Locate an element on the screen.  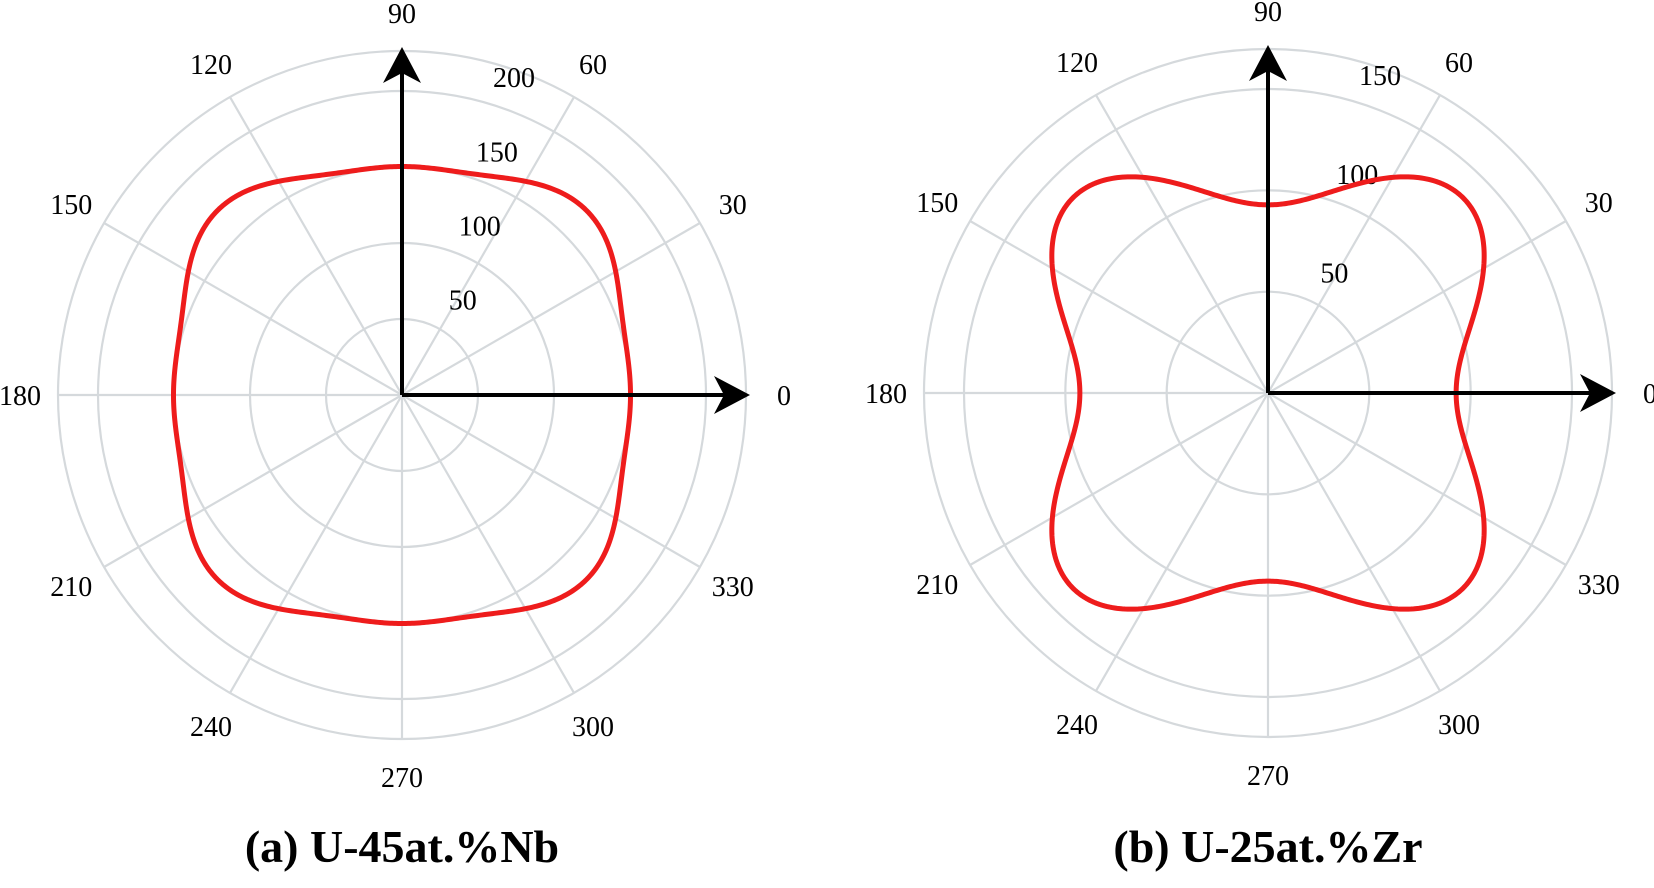
chart-caption-b: (b) U-25at.%Zr is located at coordinates (1267, 846).